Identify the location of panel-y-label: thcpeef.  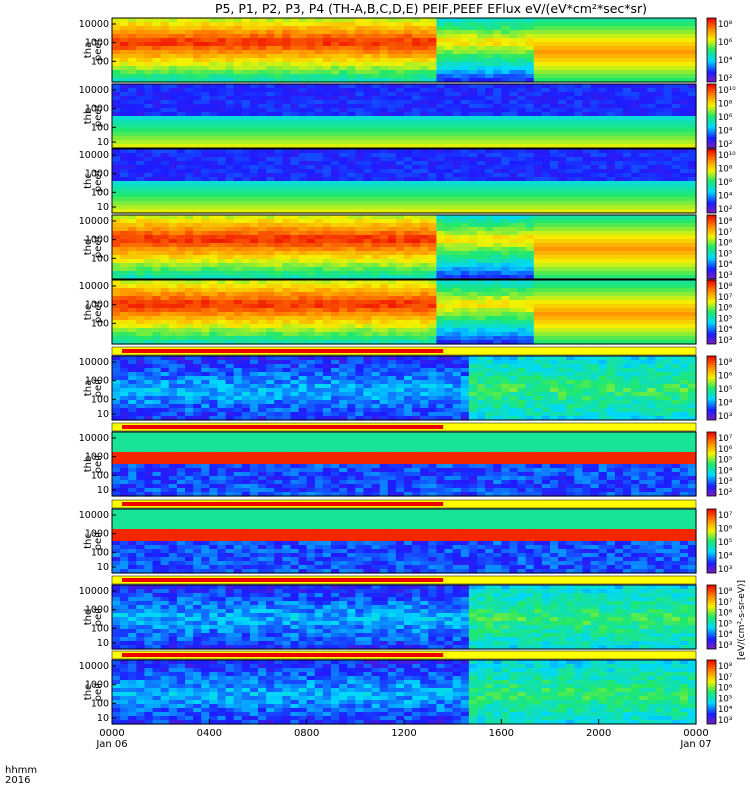
(93, 180).